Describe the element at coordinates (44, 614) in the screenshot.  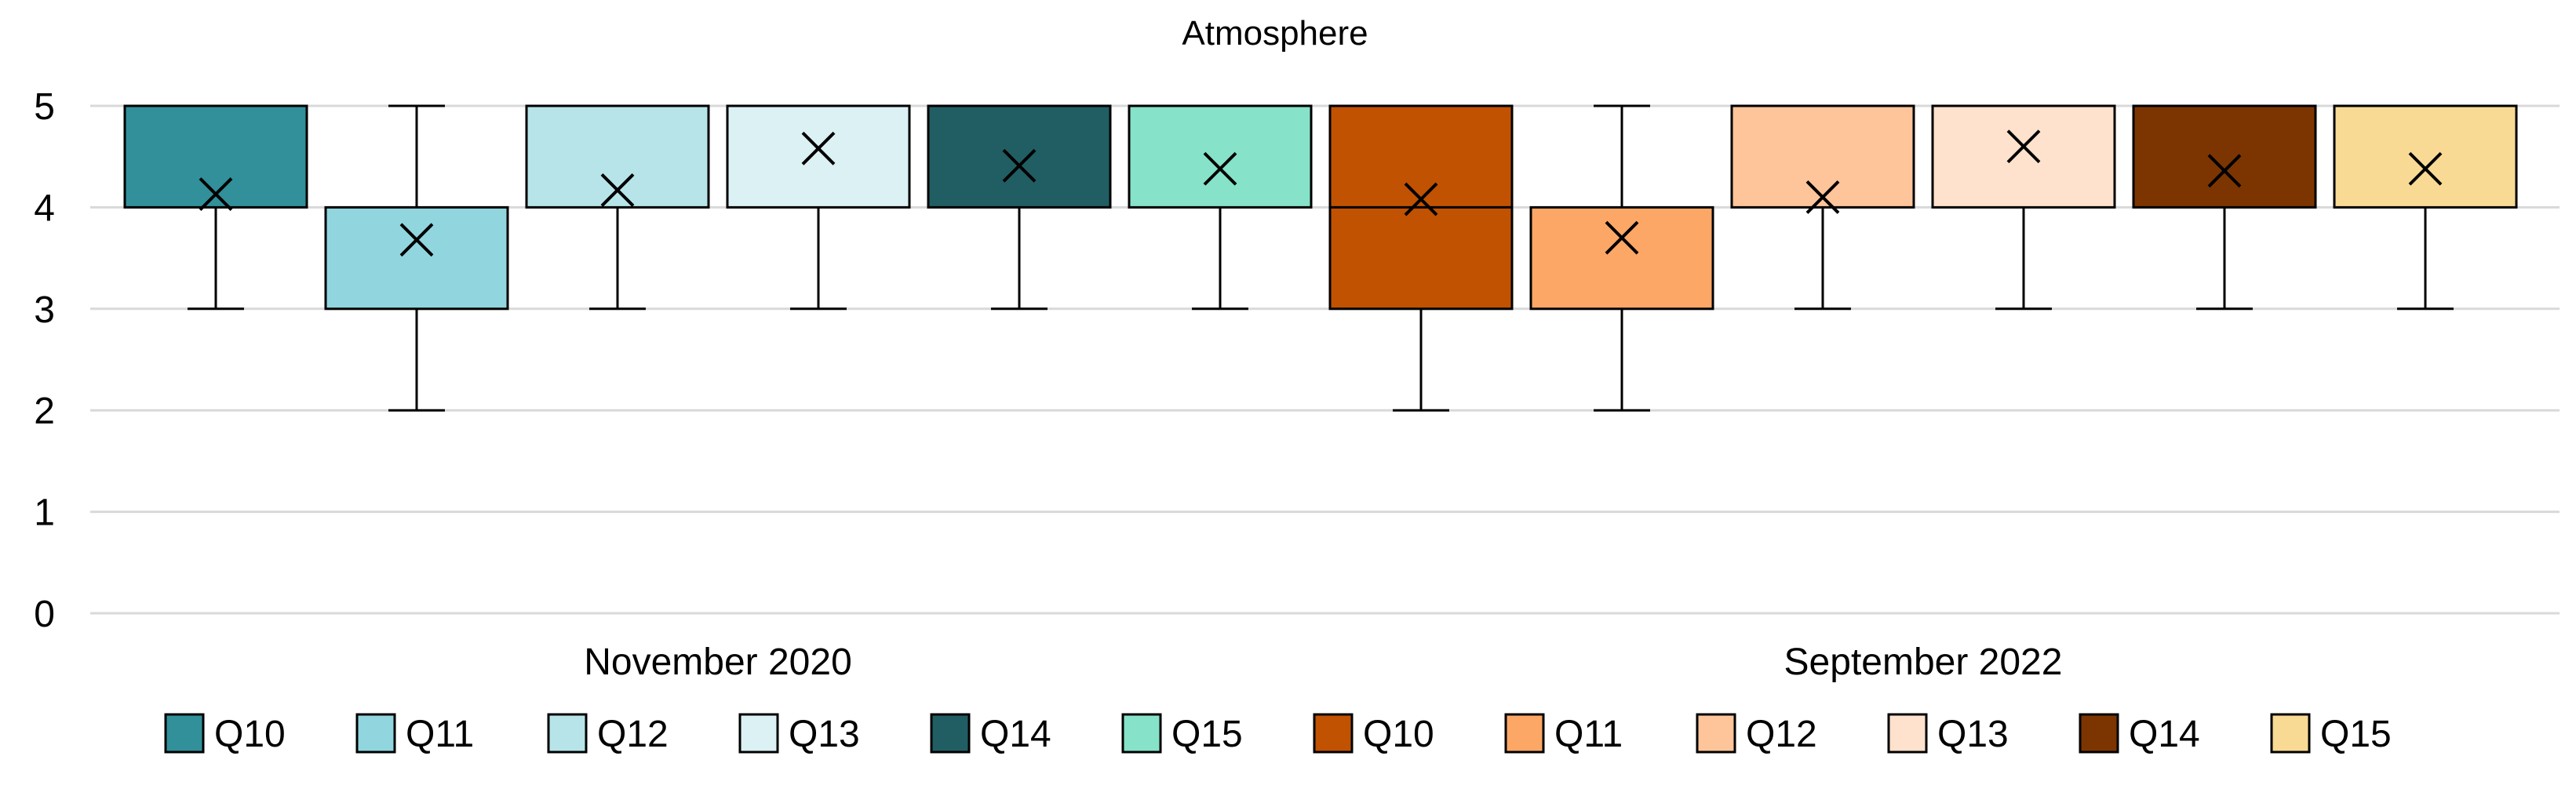
I see `y-tick-label: 0` at that location.